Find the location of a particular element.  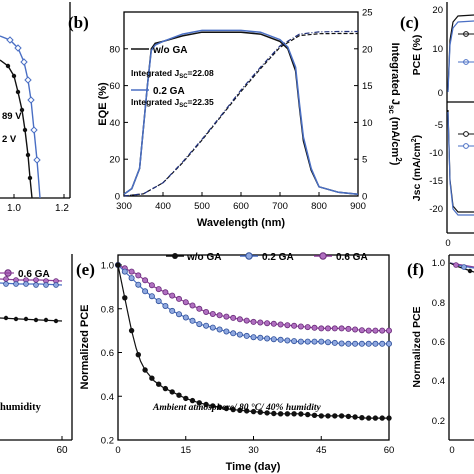

panel-b-integrated-wo: Integrated JSC=22.08 is located at coordinates (172, 74).